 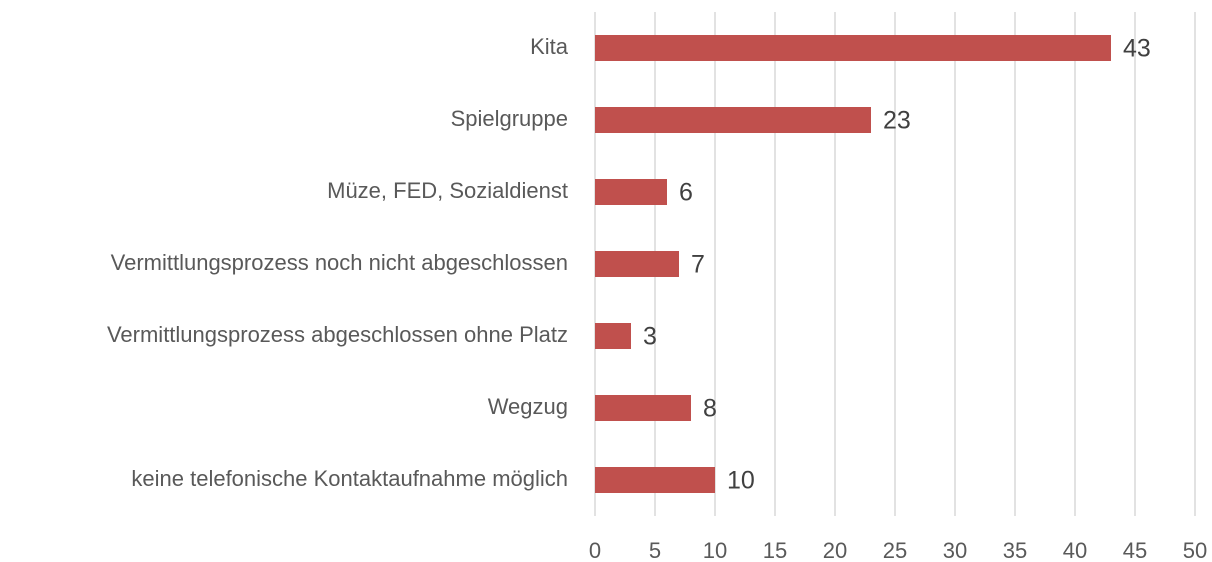 What do you see at coordinates (447, 190) in the screenshot?
I see `y-tick-label: Müze, FED, Sozialdienst` at bounding box center [447, 190].